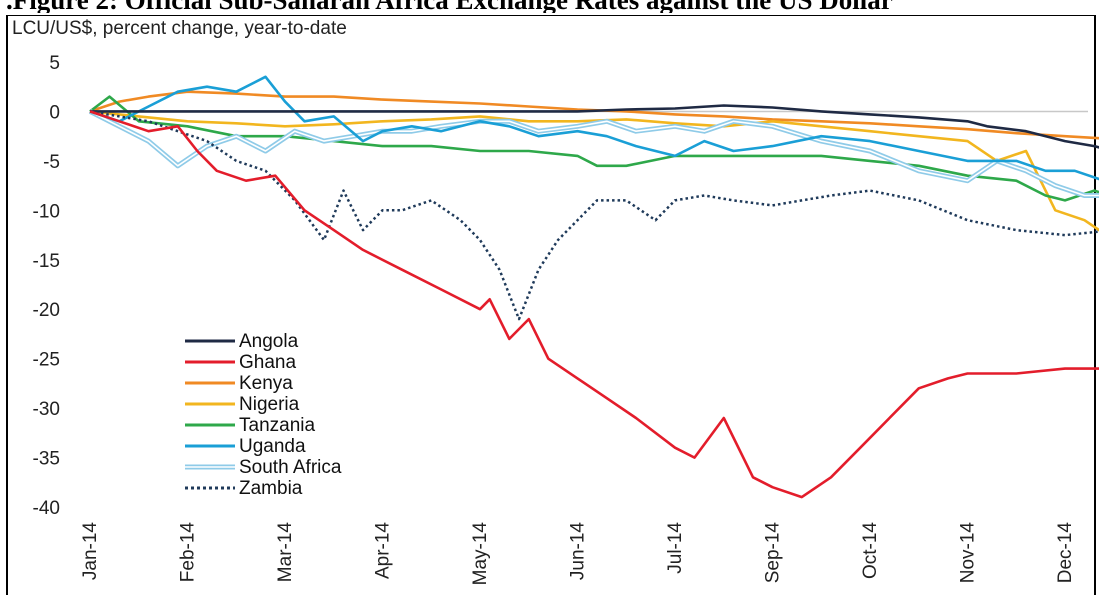 Image resolution: width=1099 pixels, height=596 pixels. I want to click on y-tick-label: -5, so click(51, 162).